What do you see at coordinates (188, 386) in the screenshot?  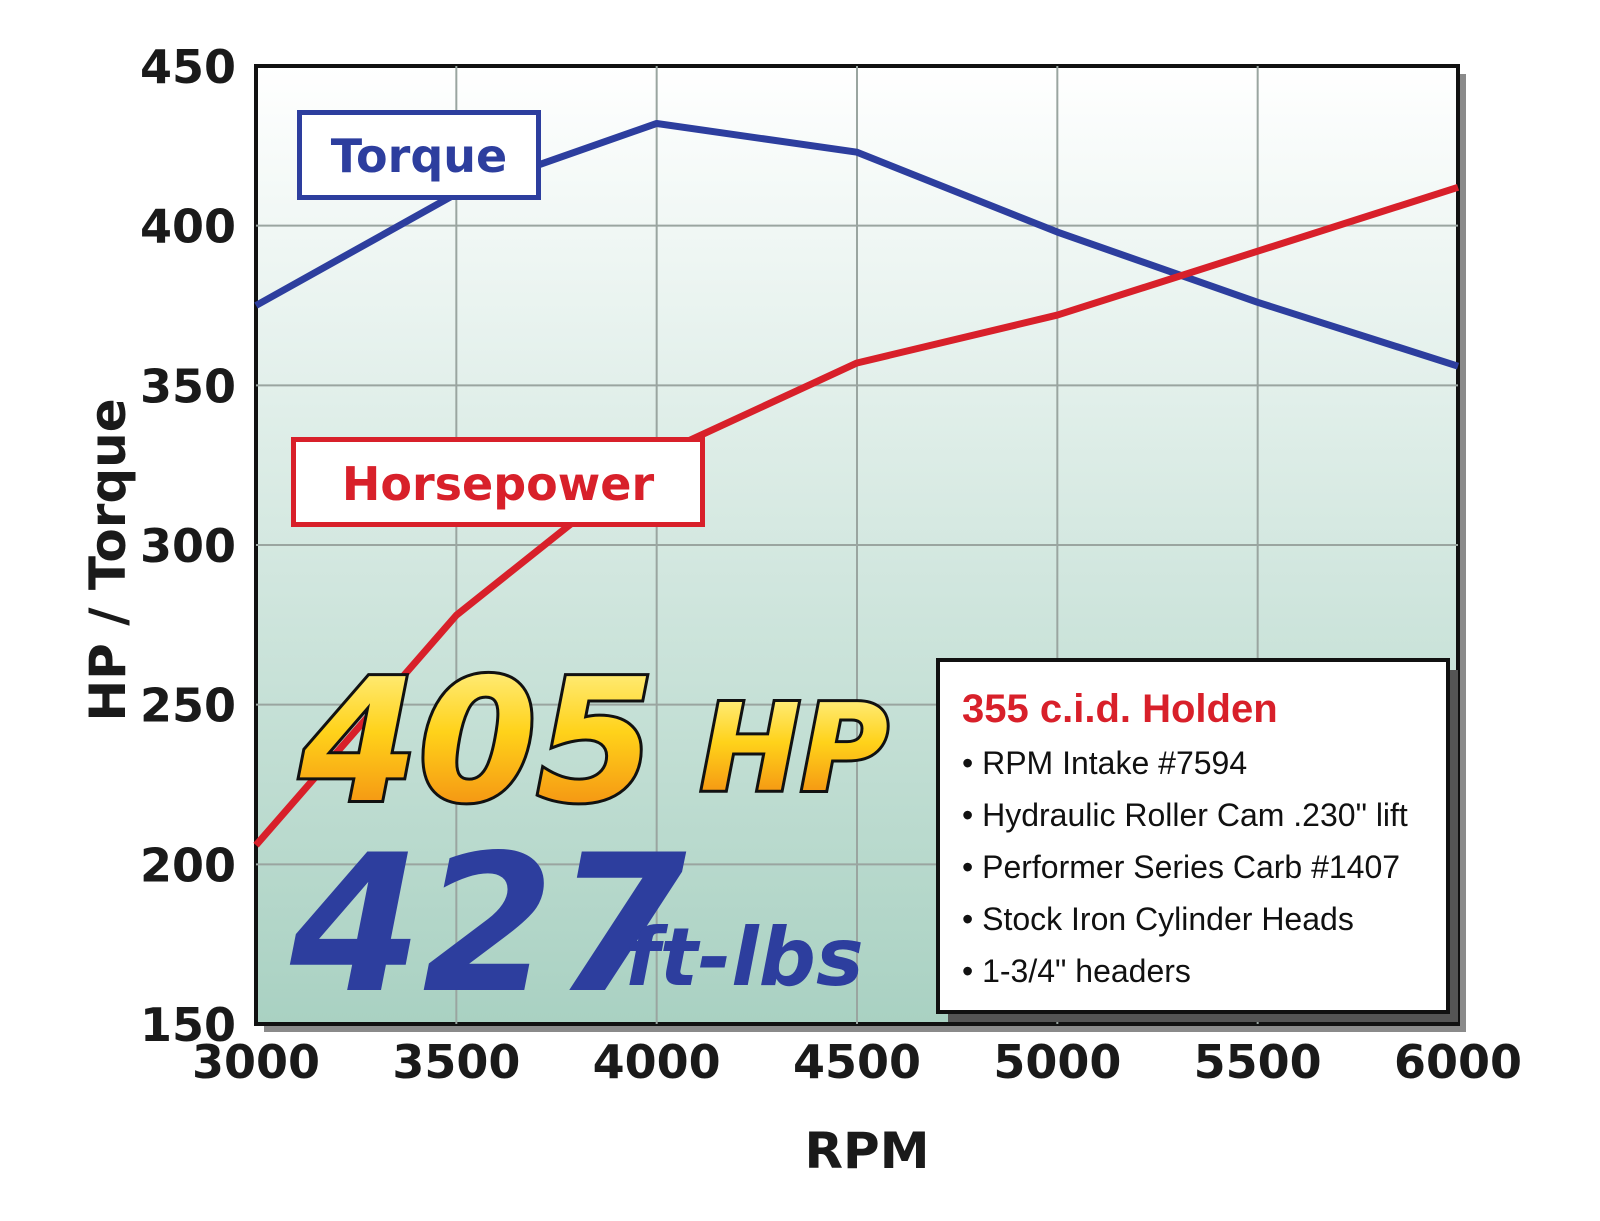 I see `y-tick-label: 350` at bounding box center [188, 386].